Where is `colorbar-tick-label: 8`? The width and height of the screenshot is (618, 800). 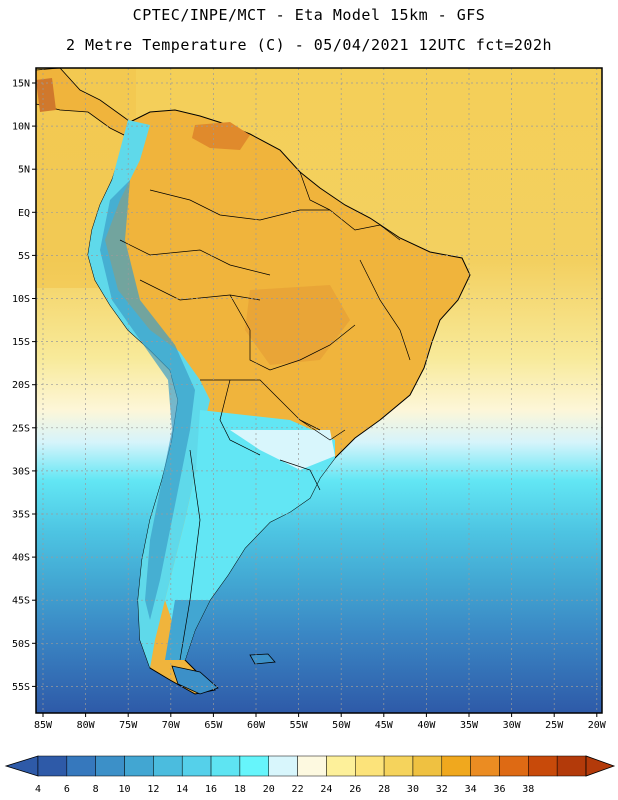 colorbar-tick-label: 8 is located at coordinates (96, 789).